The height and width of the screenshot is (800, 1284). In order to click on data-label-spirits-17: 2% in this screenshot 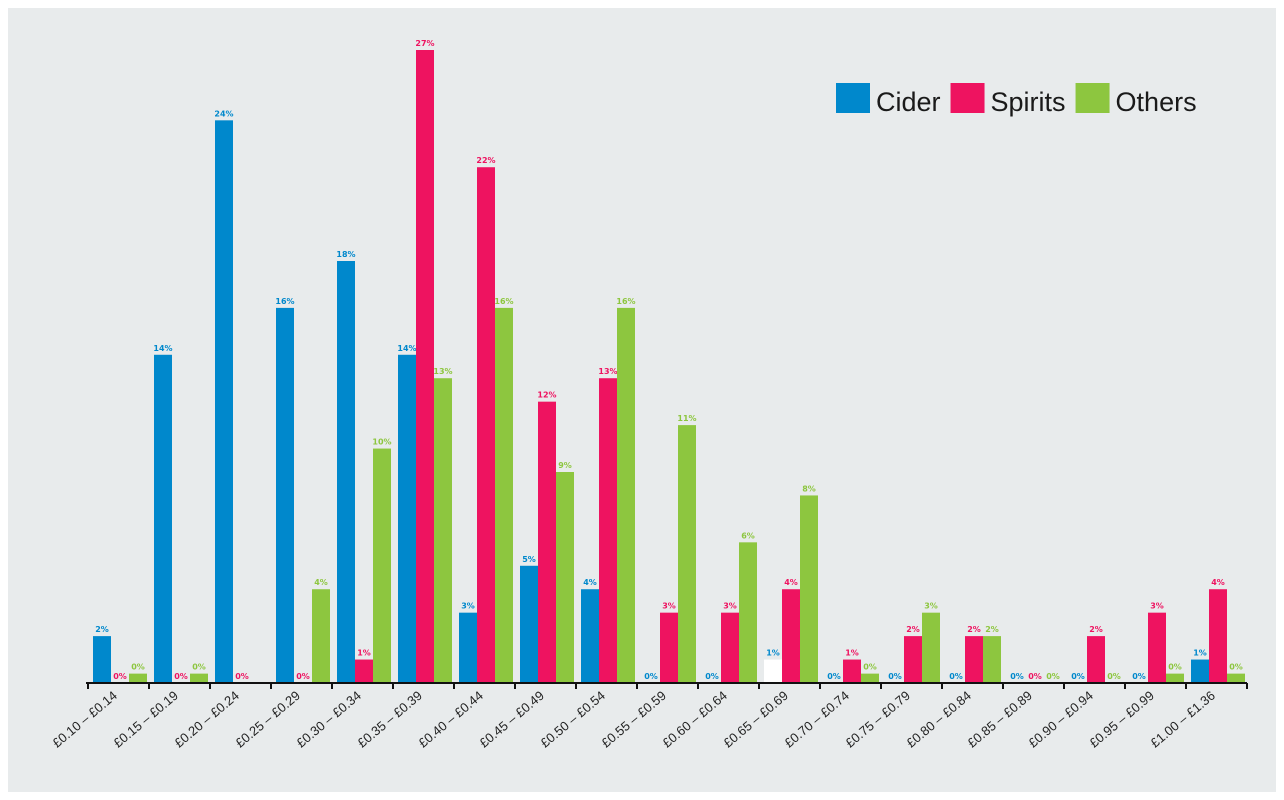, I will do `click(1096, 629)`.